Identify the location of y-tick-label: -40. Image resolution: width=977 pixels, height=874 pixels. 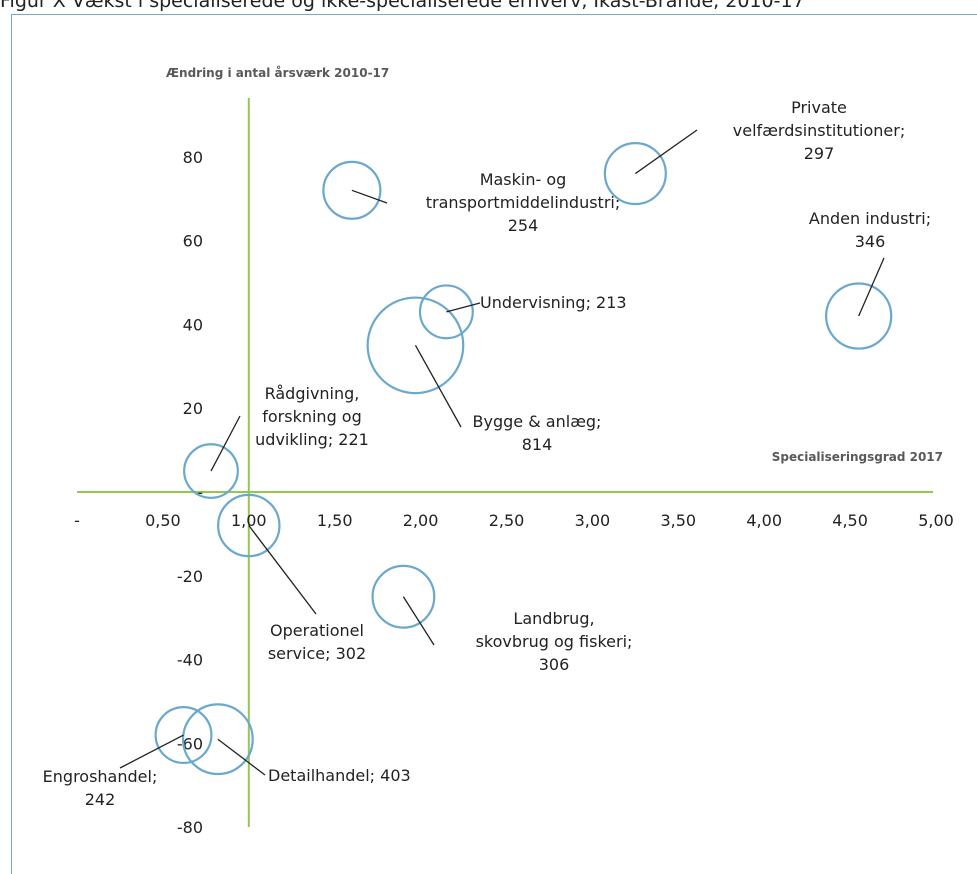
(190, 660).